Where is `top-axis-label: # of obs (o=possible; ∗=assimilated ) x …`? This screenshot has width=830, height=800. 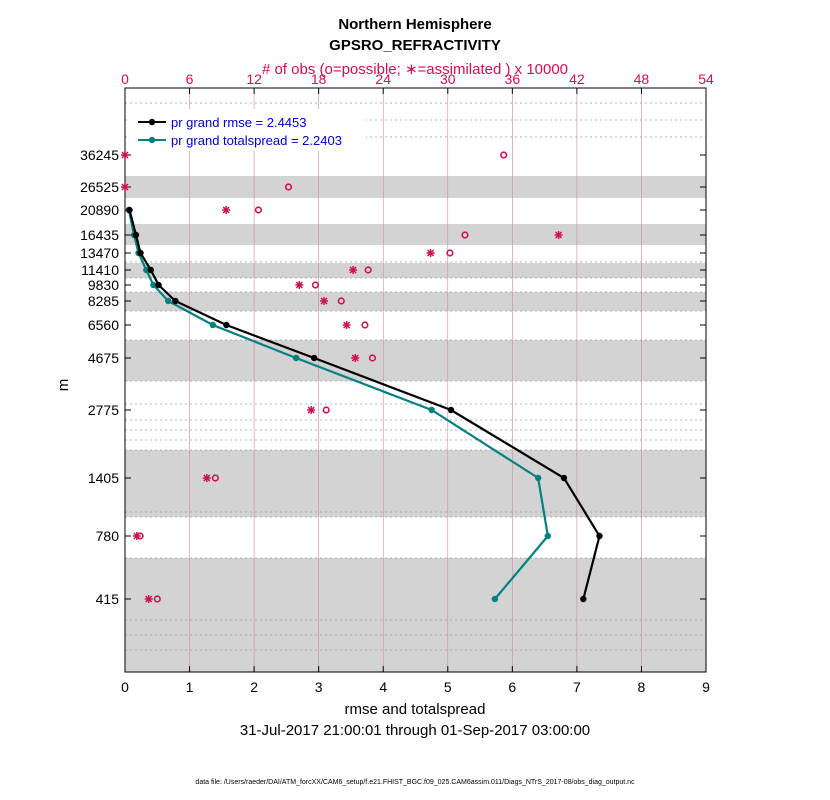
top-axis-label: # of obs (o=possible; ∗=assimilated ) x … is located at coordinates (415, 69).